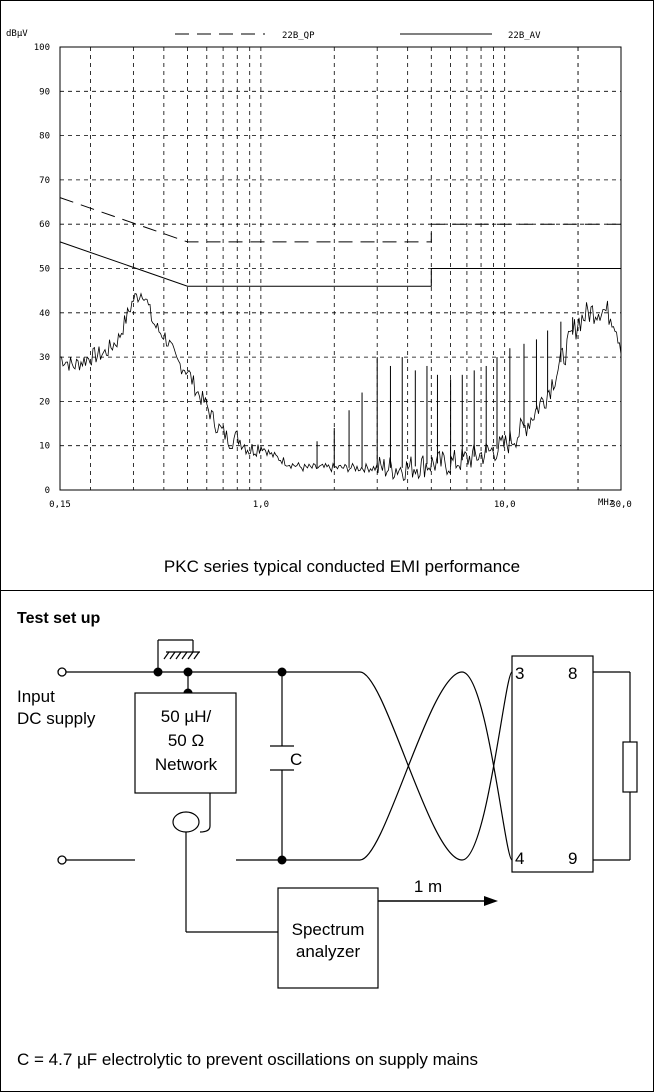 The width and height of the screenshot is (654, 1092). I want to click on x-tick-label: 10,0, so click(505, 505).